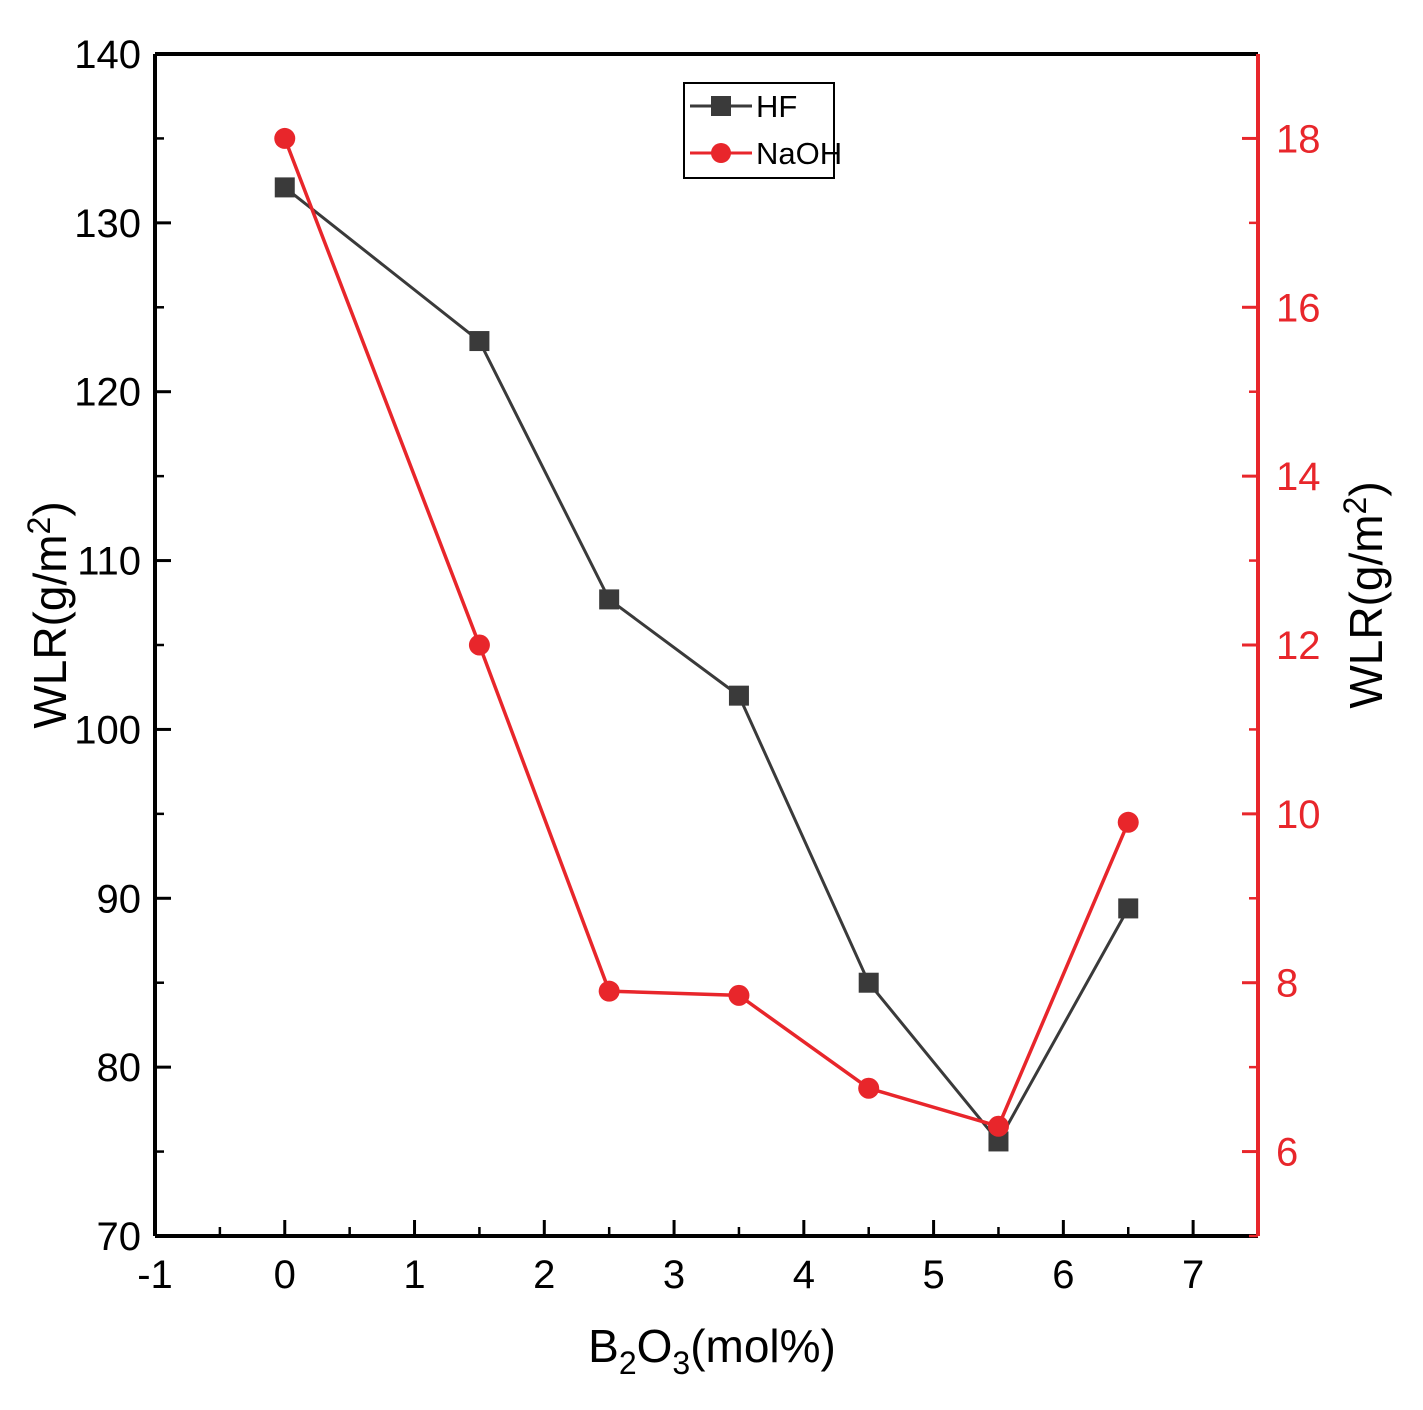  I want to click on y-left-tick-label: 110, so click(109, 562).